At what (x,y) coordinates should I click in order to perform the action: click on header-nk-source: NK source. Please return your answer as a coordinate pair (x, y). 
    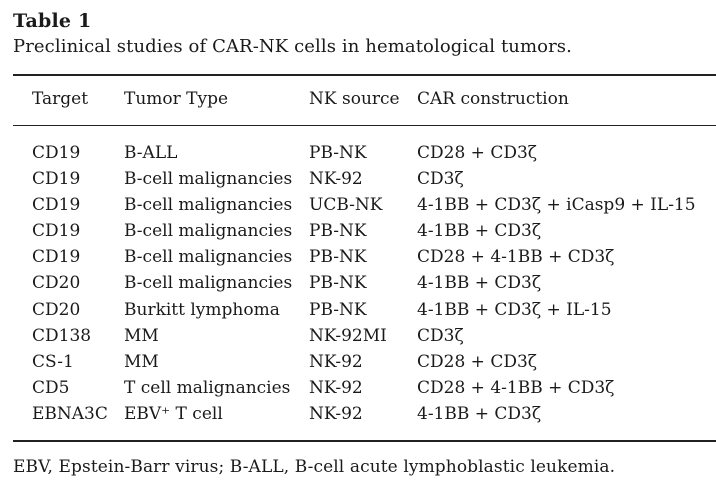
    Looking at the image, I should click on (354, 99).